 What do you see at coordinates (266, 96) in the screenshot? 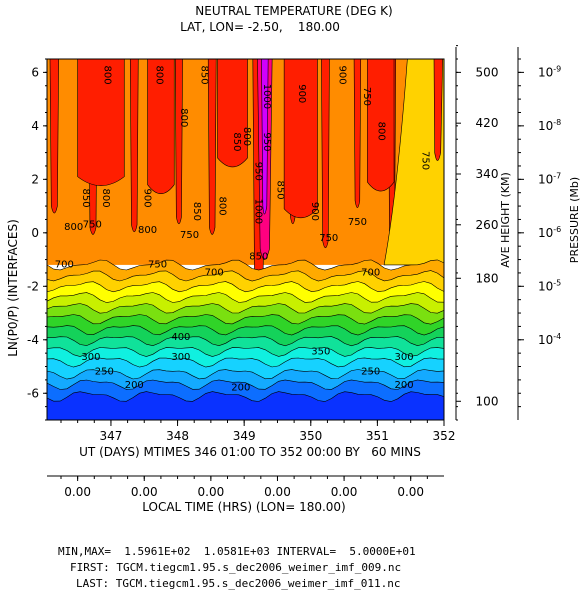
I see `contour-label-6: 1000` at bounding box center [266, 96].